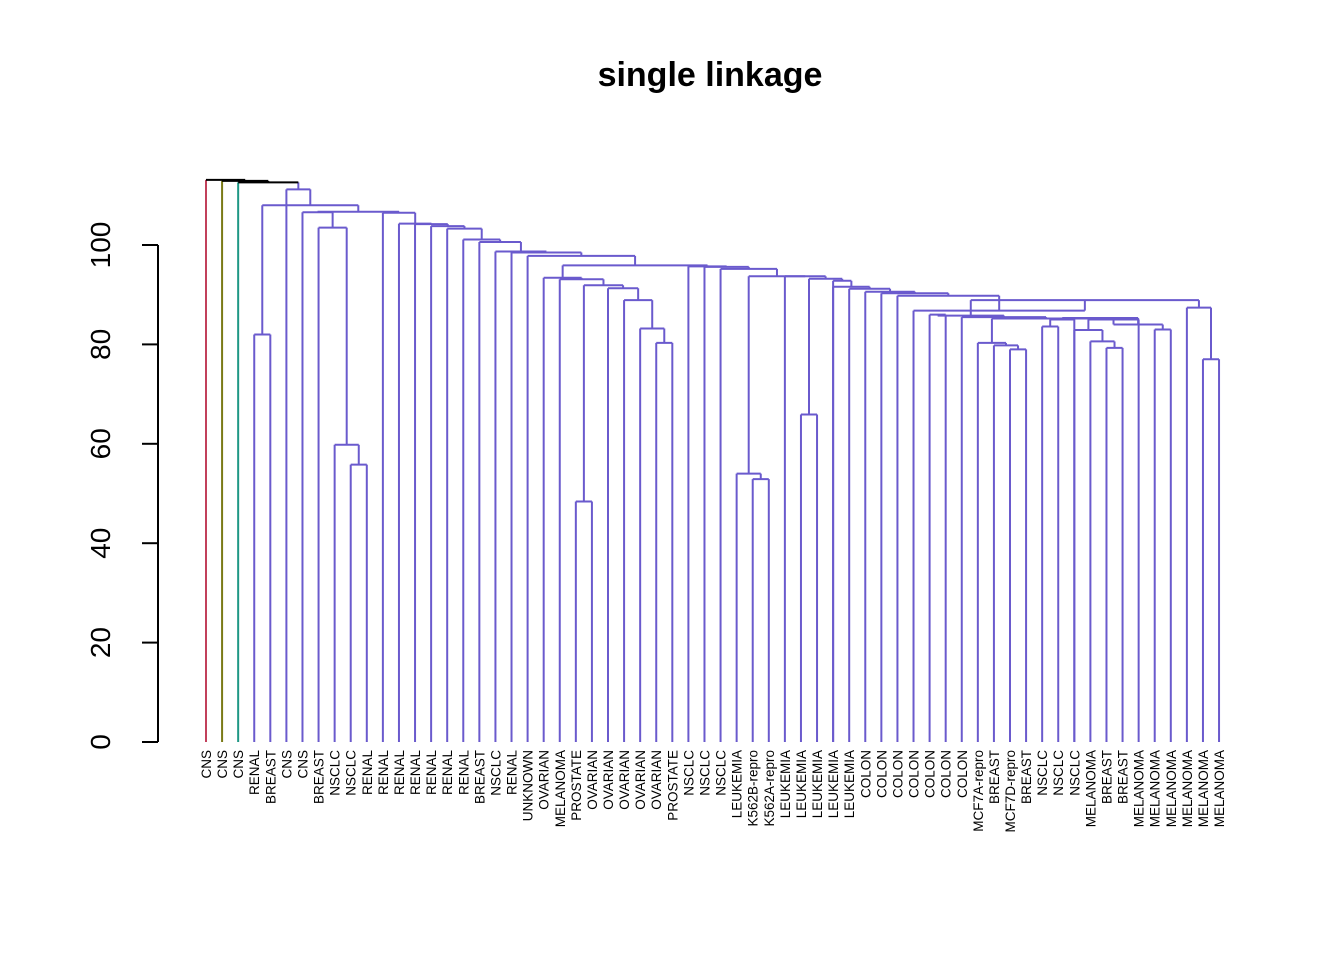 This screenshot has height=960, width=1344. Describe the element at coordinates (100, 742) in the screenshot. I see `y-tick-label: 0` at that location.